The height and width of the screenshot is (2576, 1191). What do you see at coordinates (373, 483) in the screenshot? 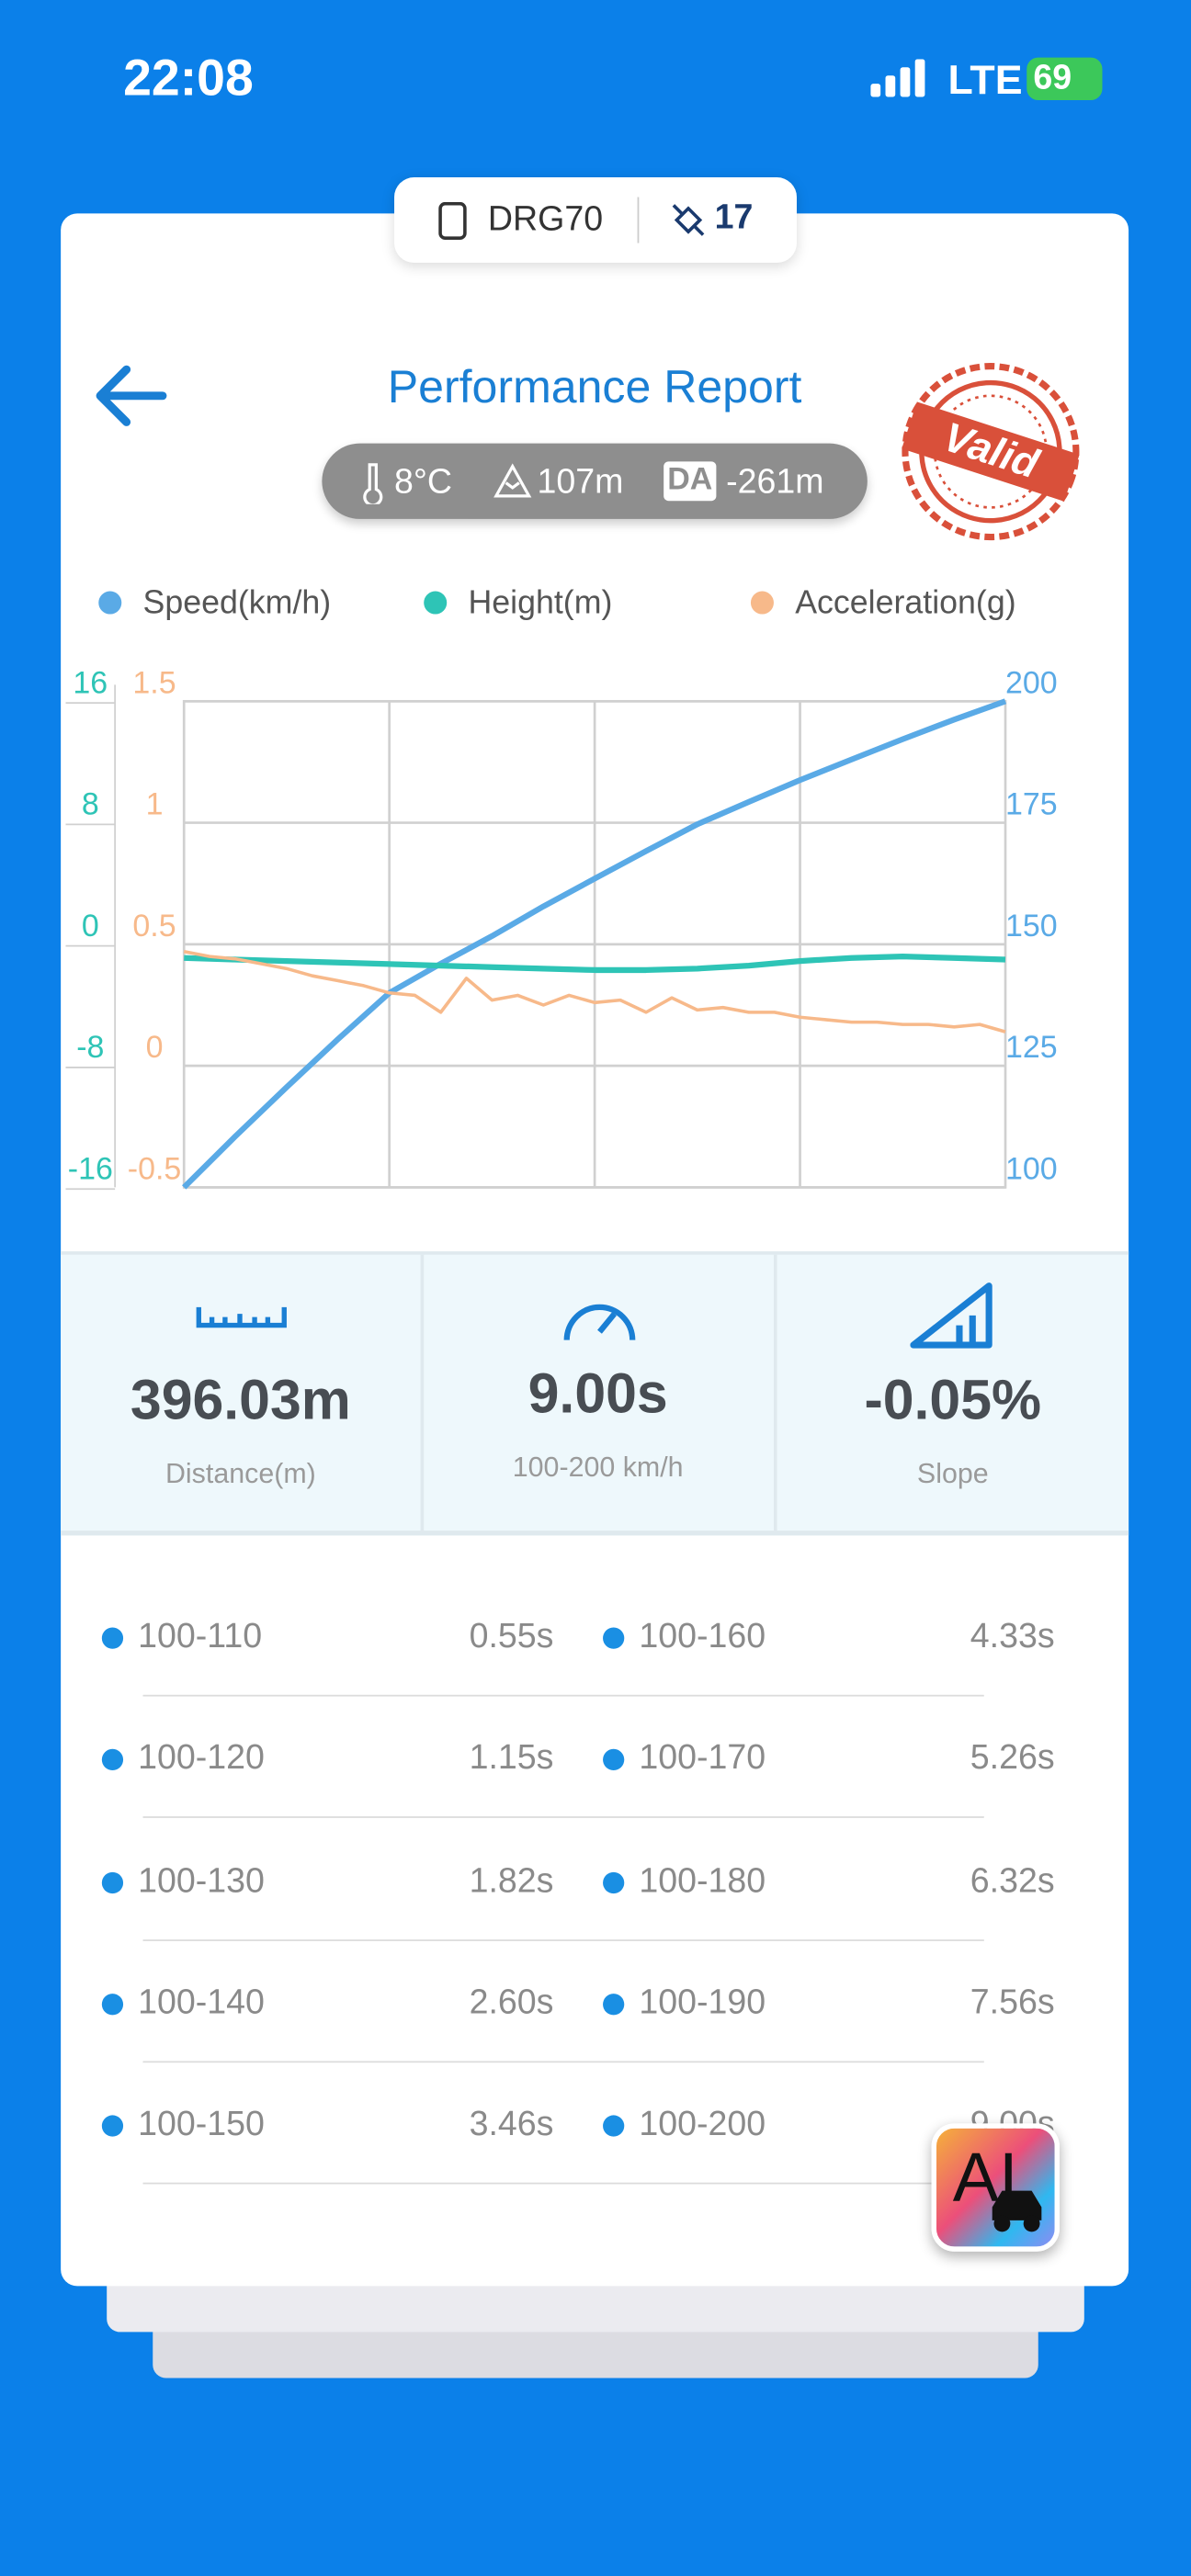
I see `thermometer-icon` at bounding box center [373, 483].